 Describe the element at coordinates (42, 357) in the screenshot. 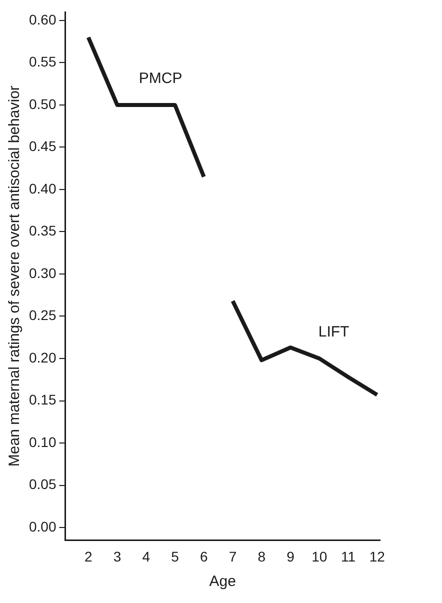

I see `y-tick-label: 0.20` at that location.